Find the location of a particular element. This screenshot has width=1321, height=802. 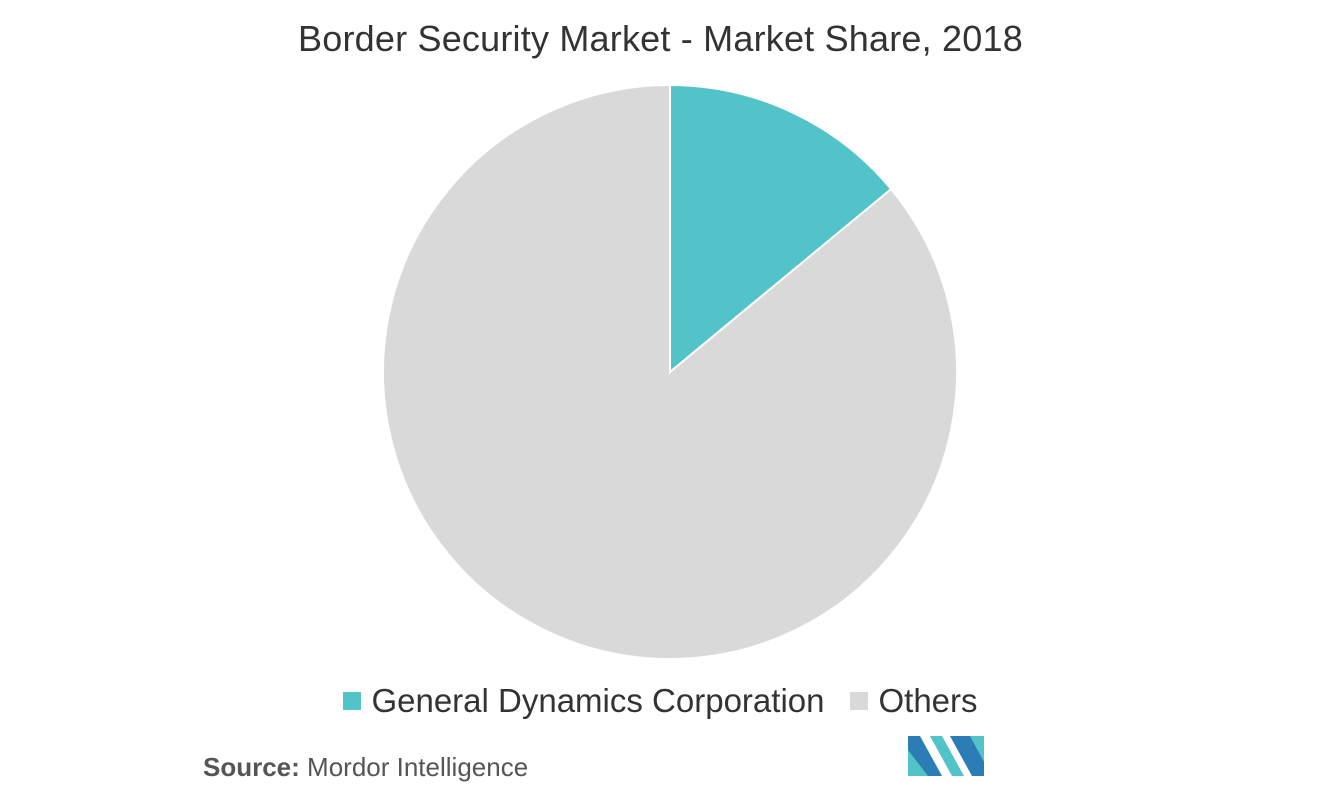

mordor-intelligence-logo is located at coordinates (946, 756).